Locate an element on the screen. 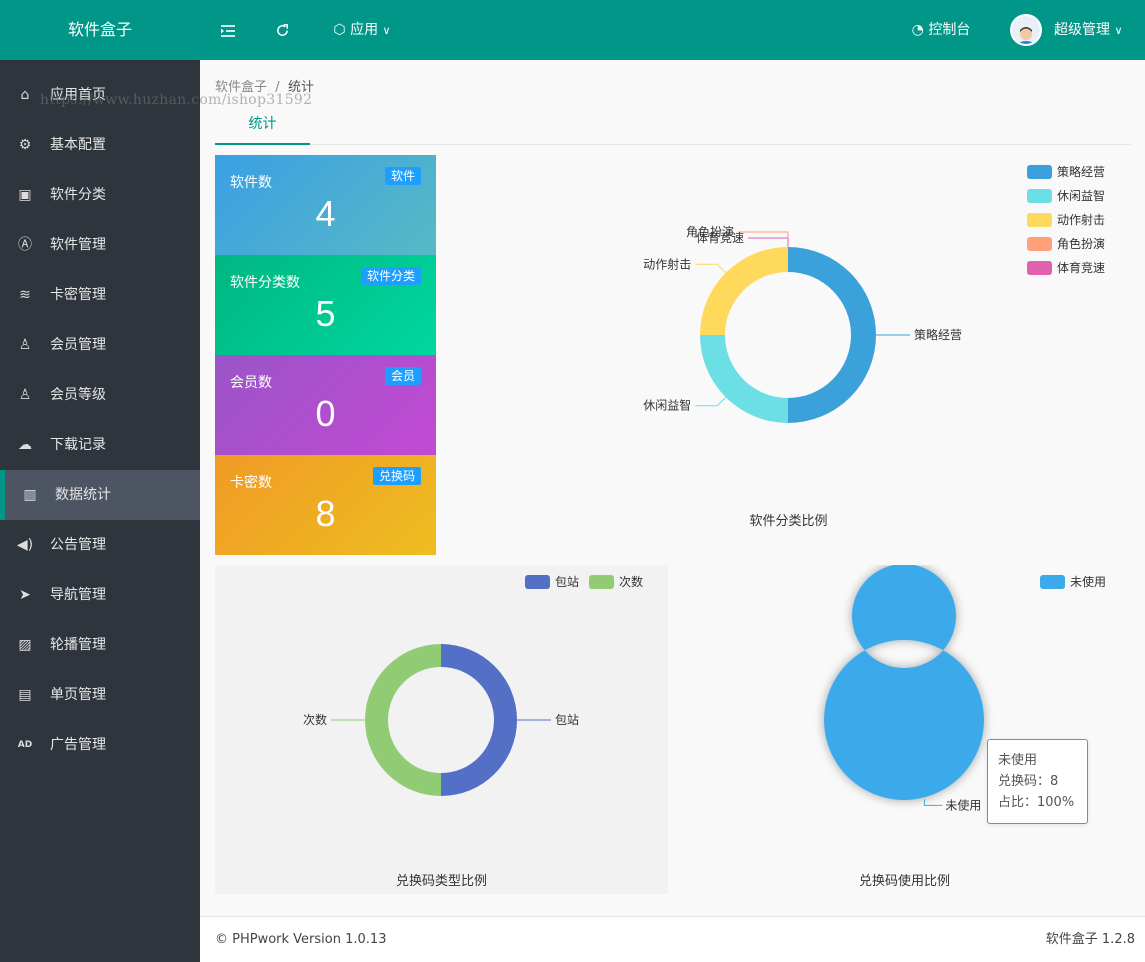 The width and height of the screenshot is (1145, 962). card-title: 卡密数 is located at coordinates (251, 483).